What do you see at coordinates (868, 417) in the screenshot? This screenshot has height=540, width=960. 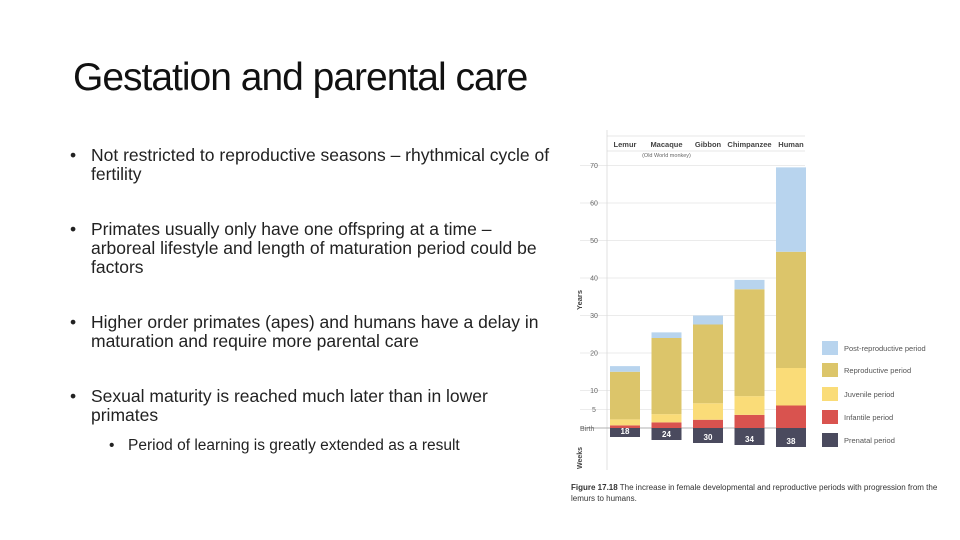 I see `legend-label: Infantile period` at bounding box center [868, 417].